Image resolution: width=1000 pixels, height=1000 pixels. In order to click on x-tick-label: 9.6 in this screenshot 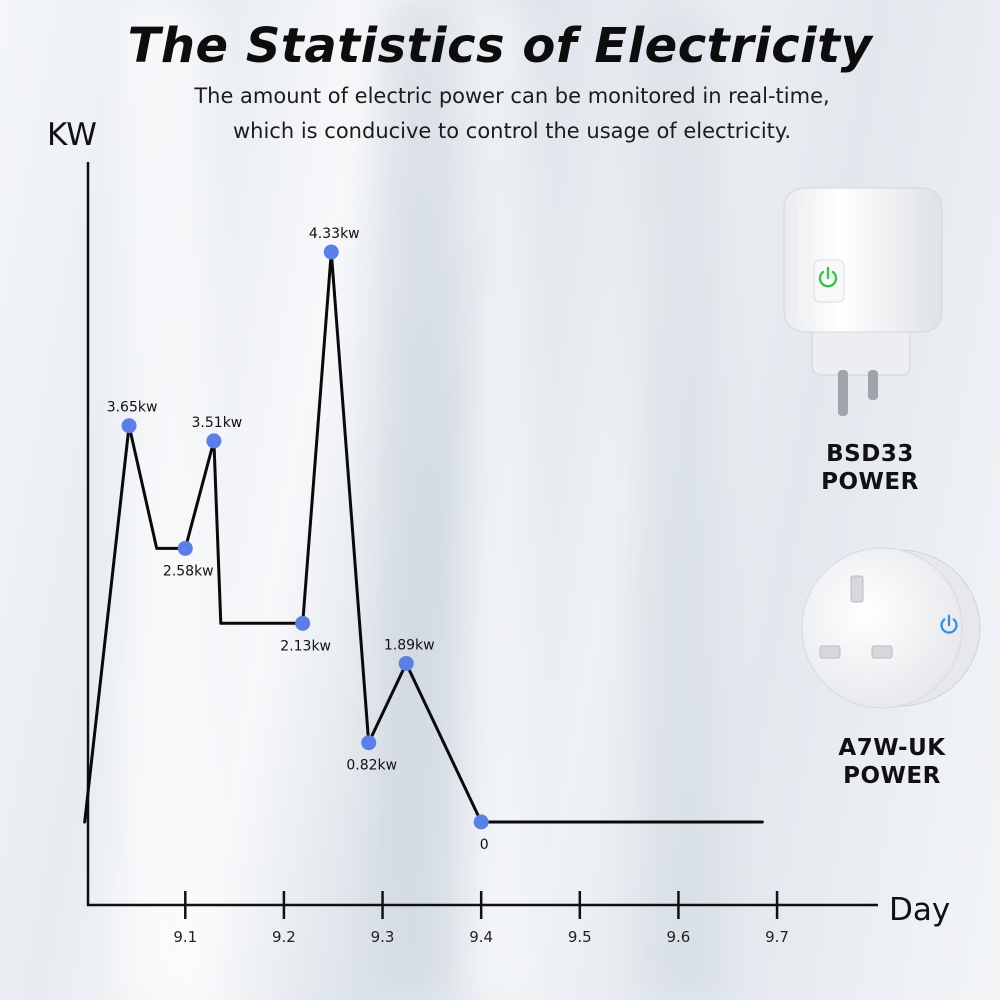, I will do `click(679, 937)`.